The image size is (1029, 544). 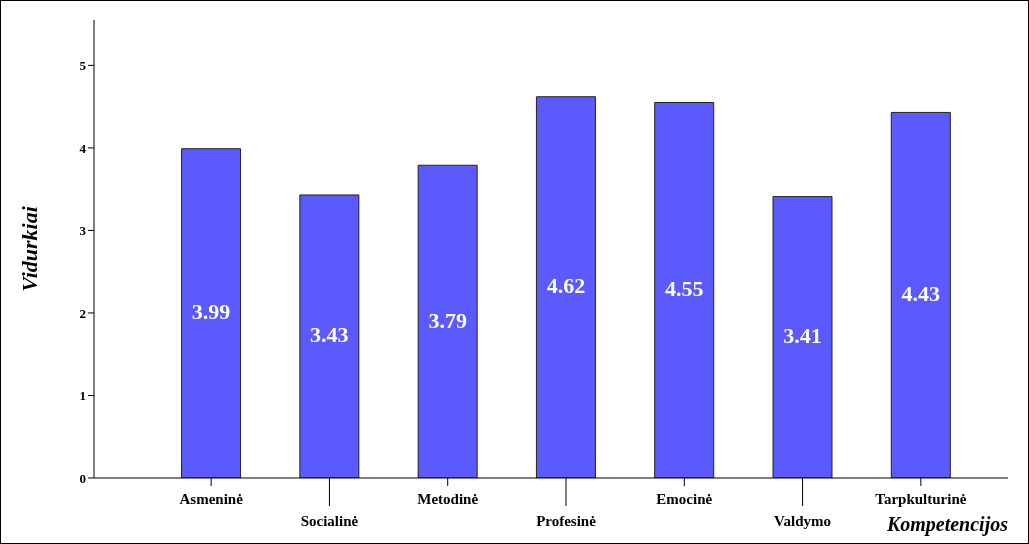 What do you see at coordinates (82, 478) in the screenshot?
I see `y-tick-label: 0` at bounding box center [82, 478].